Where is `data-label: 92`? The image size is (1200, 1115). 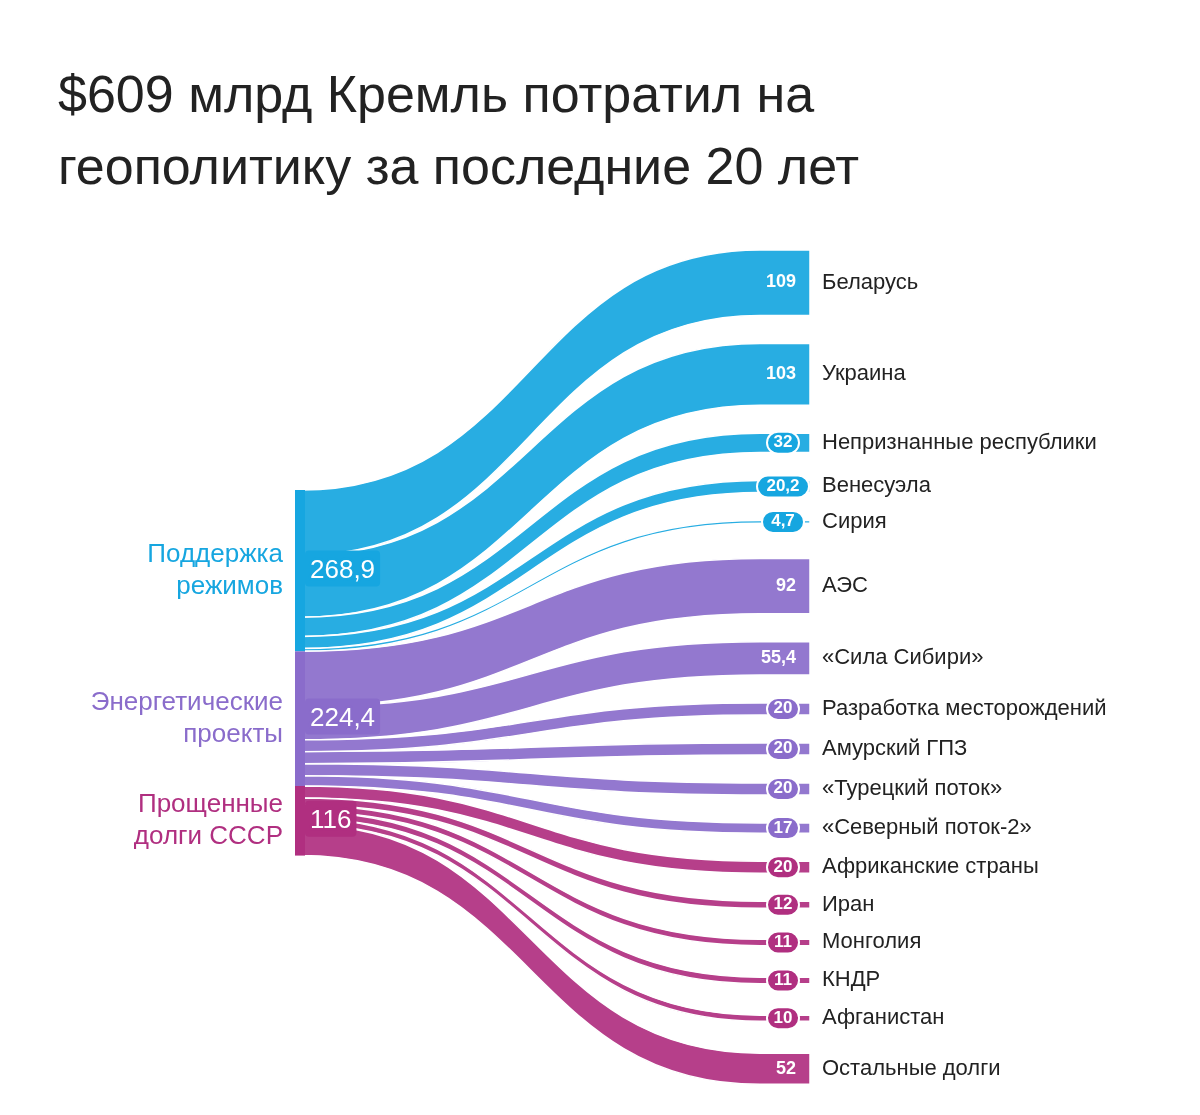 data-label: 92 is located at coordinates (785, 584).